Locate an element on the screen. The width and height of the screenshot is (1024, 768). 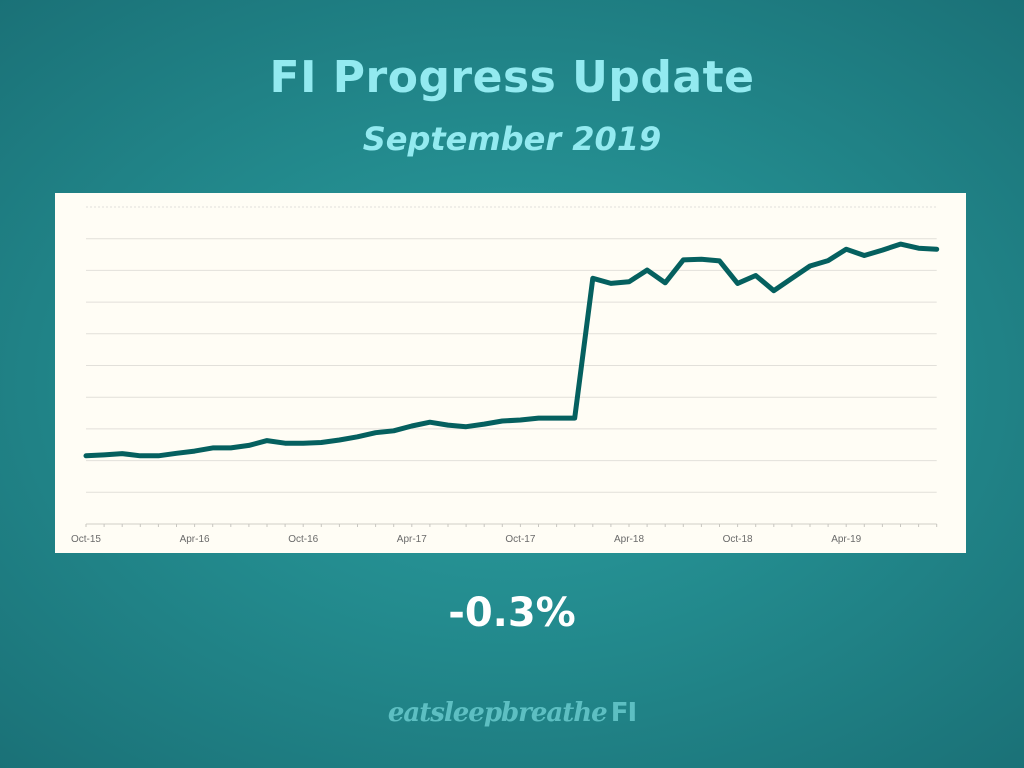
page-subtitle: September 2019 is located at coordinates (512, 139).